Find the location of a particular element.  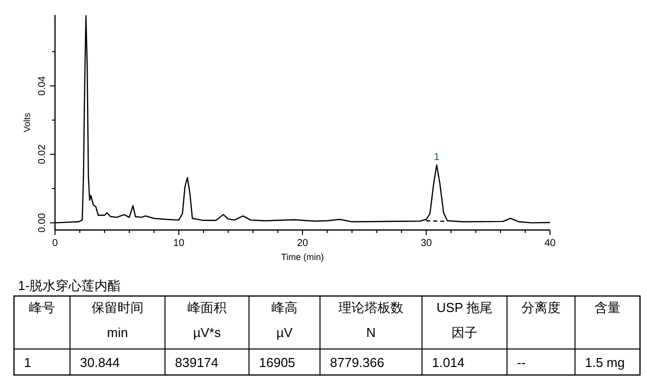

x-tick-label: 10 is located at coordinates (179, 243).